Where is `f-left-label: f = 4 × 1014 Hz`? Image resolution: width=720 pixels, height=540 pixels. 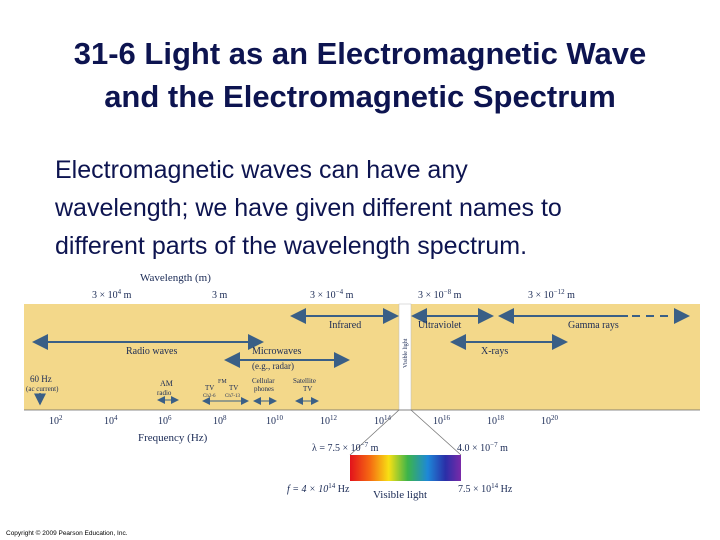 f-left-label: f = 4 × 1014 Hz is located at coordinates (318, 488).